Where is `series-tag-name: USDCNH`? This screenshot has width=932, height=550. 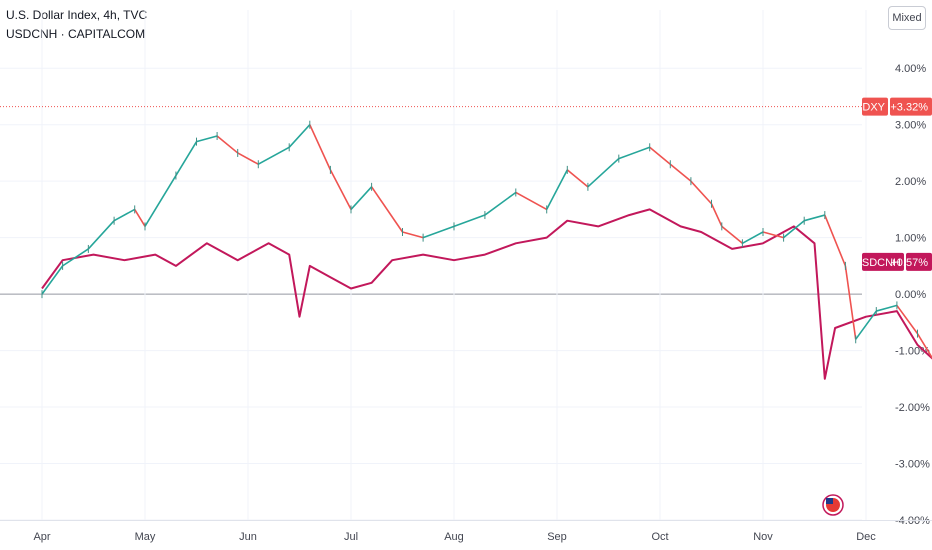 series-tag-name: USDCNH is located at coordinates (877, 263).